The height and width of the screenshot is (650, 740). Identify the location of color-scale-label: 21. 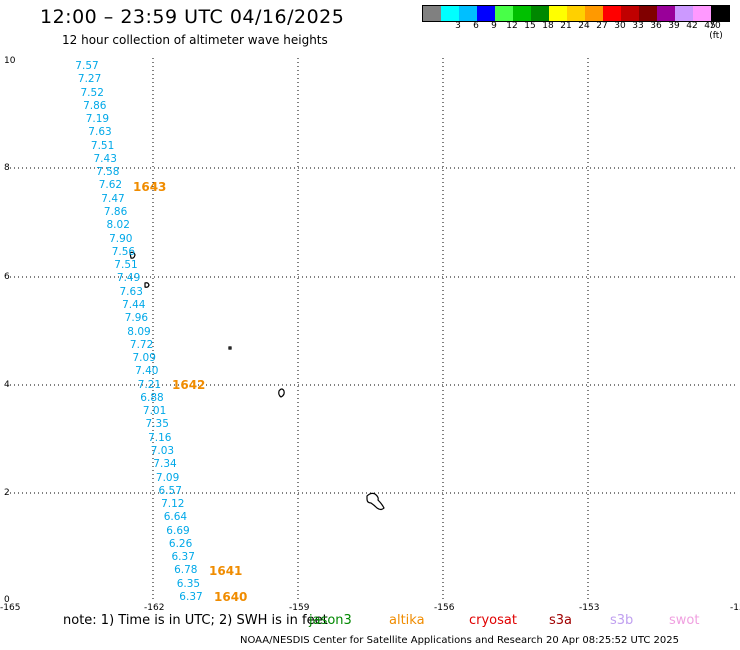
(566, 26).